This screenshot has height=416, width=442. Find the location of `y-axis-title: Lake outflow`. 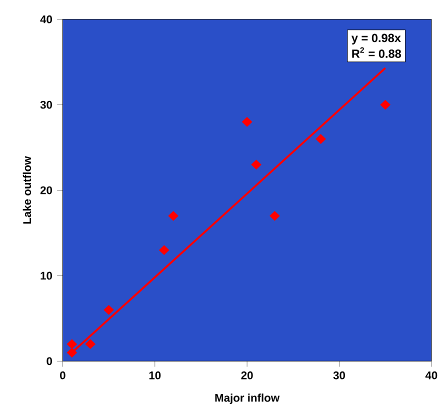

y-axis-title: Lake outflow is located at coordinates (27, 190).